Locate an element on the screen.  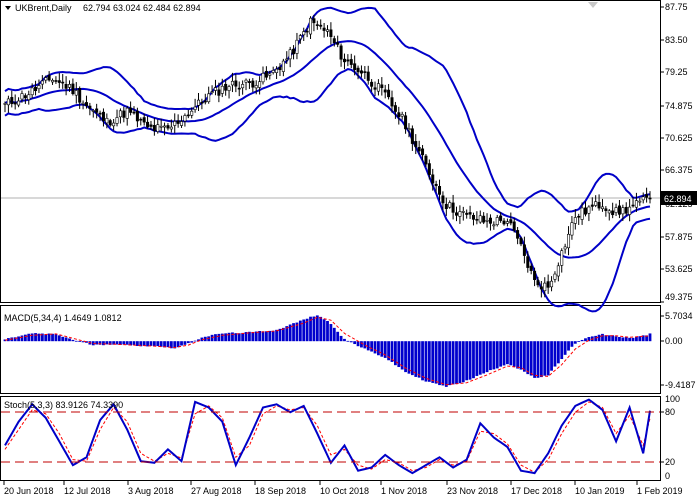
ohlc-values: 62.794 63.024 62.484 62.894 is located at coordinates (142, 8).